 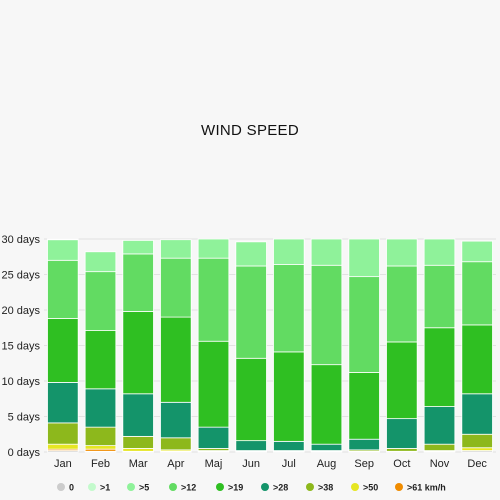 What do you see at coordinates (280, 488) in the screenshot?
I see `legend-label: >28` at bounding box center [280, 488].